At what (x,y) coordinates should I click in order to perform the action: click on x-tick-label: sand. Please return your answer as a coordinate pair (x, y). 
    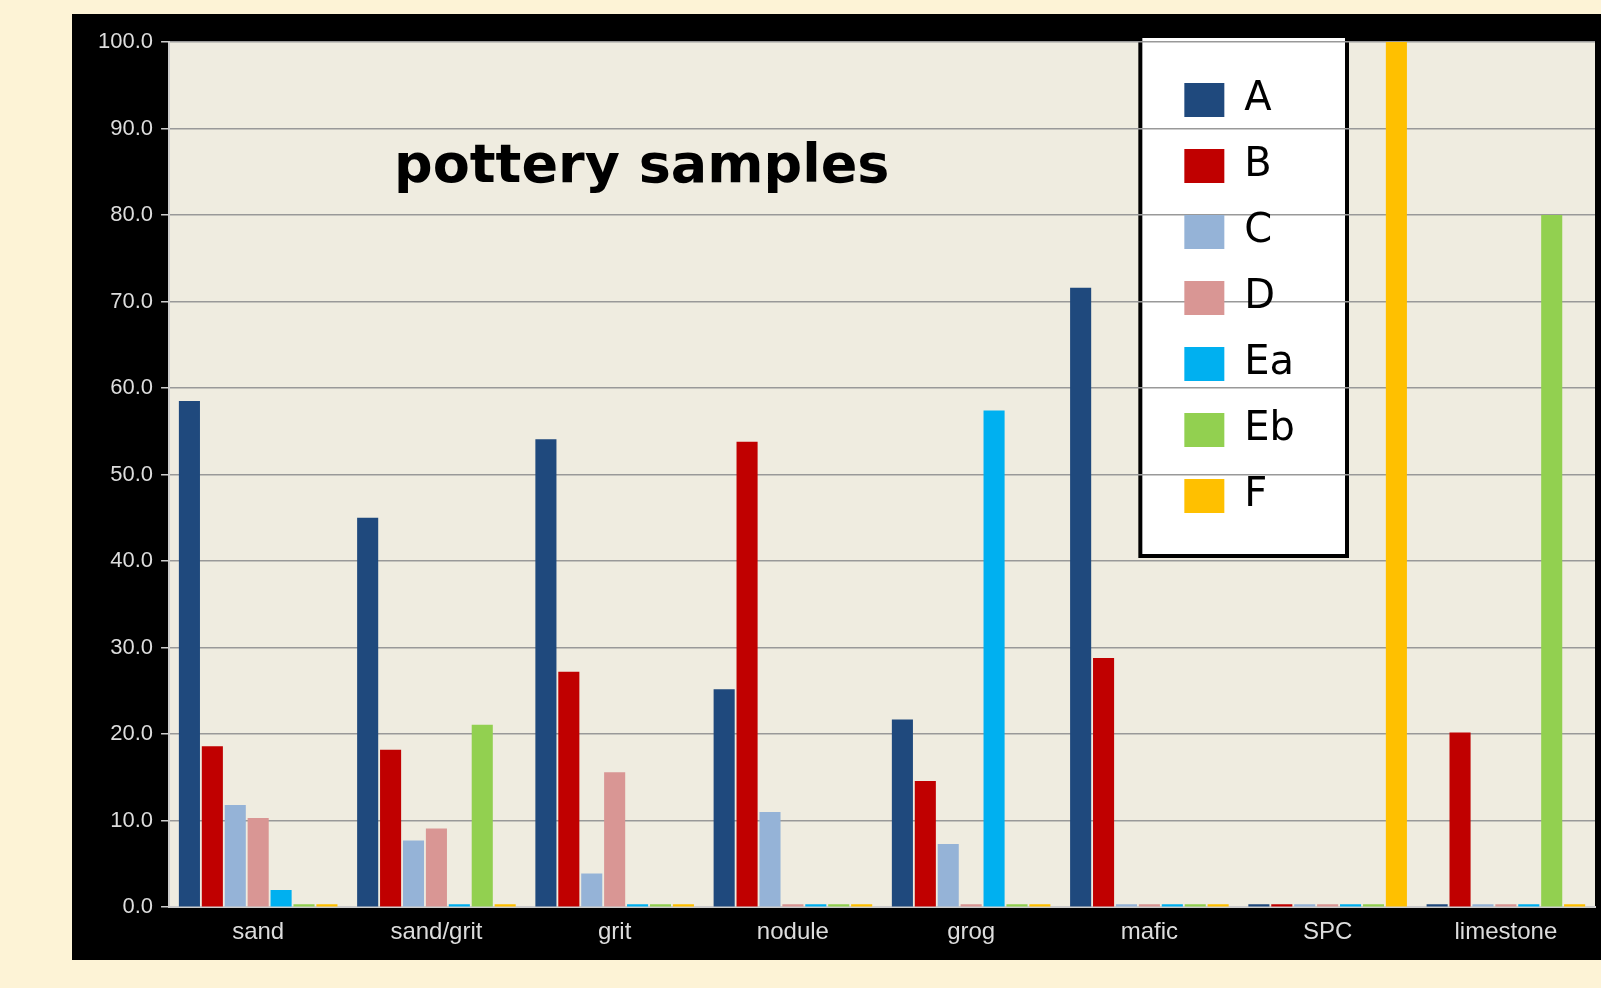
    Looking at the image, I should click on (258, 931).